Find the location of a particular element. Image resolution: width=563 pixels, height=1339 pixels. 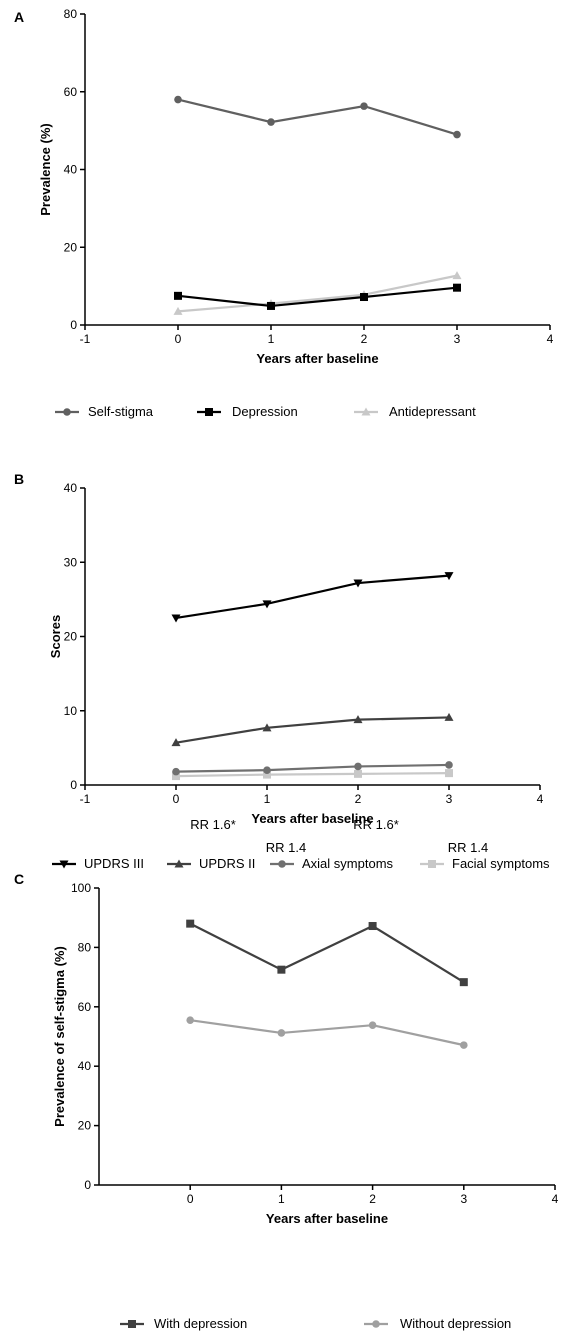

x-tick-label: -1 is located at coordinates (85, 799).